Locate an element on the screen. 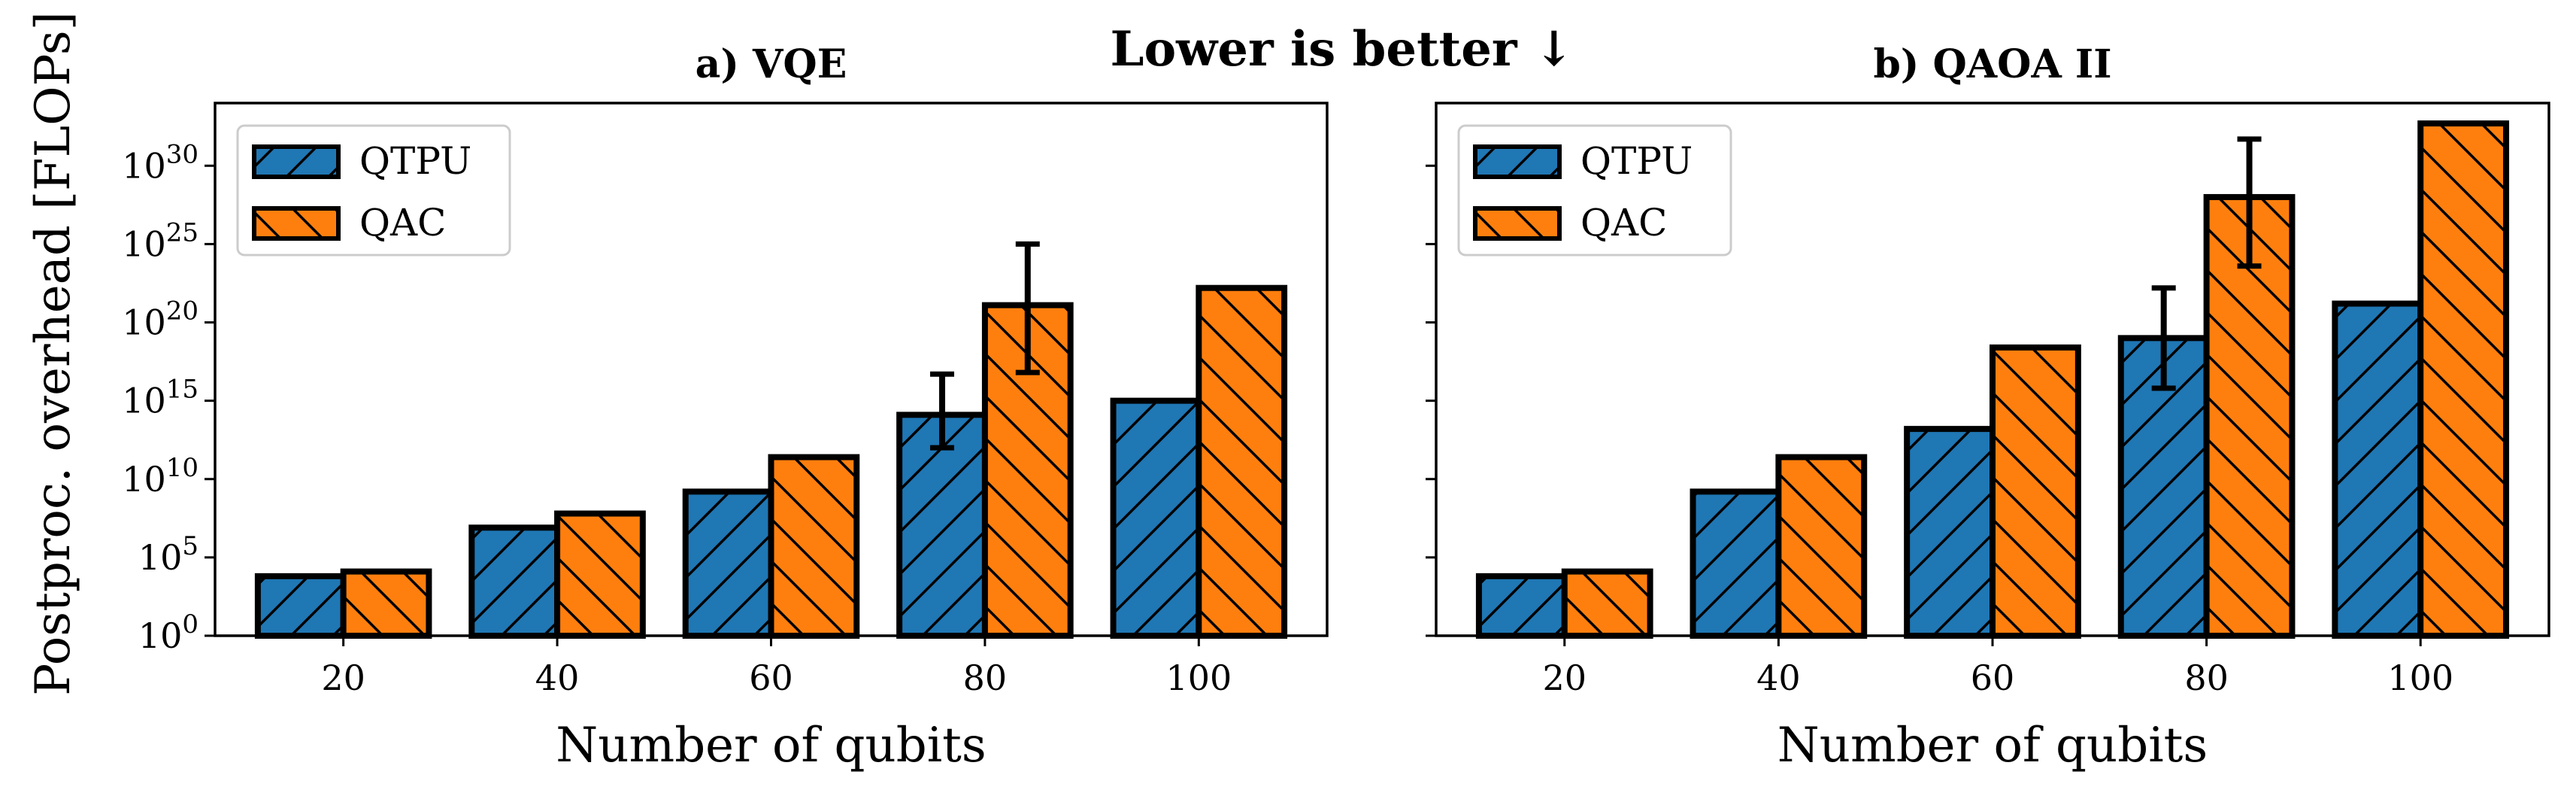  figure-suptitle: Lower is better ↓ is located at coordinates (1342, 49).